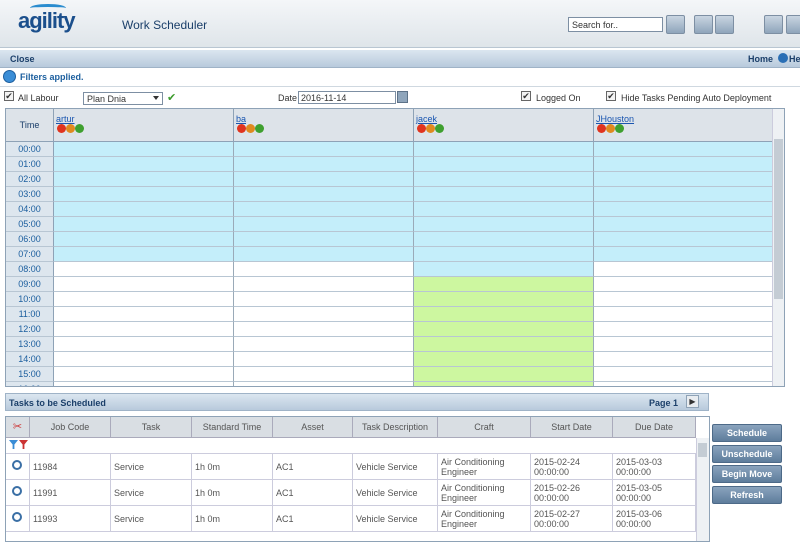 Image resolution: width=800 pixels, height=542 pixels. I want to click on info-button, so click(793, 24).